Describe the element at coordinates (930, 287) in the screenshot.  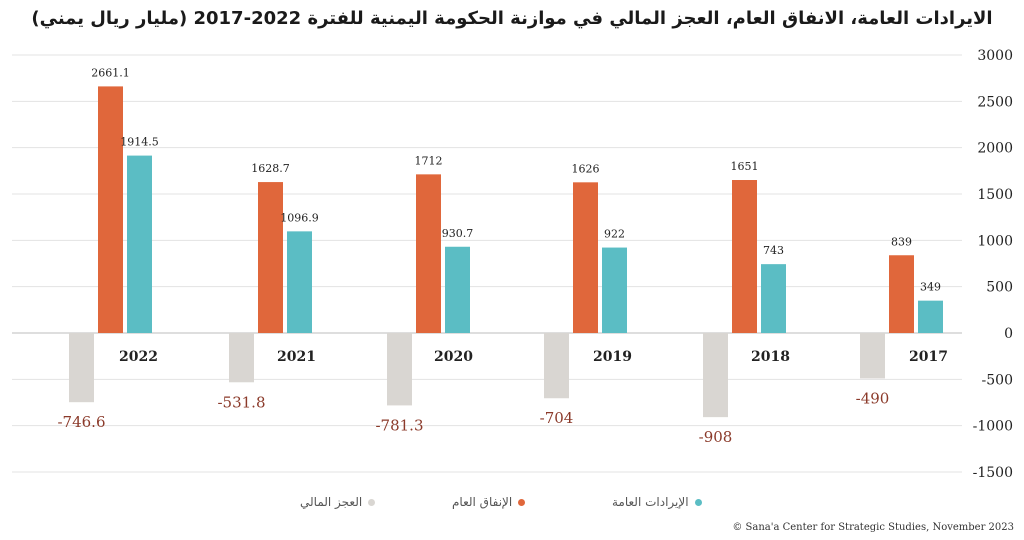
I see `value-label-2017-s2: 349` at that location.